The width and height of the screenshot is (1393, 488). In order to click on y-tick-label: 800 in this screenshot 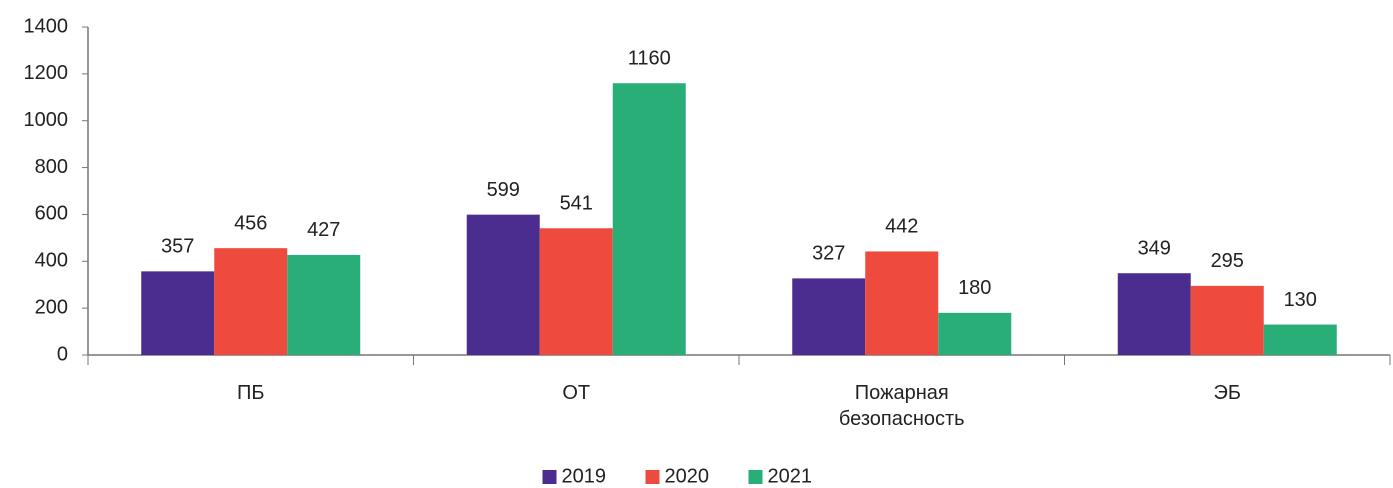, I will do `click(51, 167)`.